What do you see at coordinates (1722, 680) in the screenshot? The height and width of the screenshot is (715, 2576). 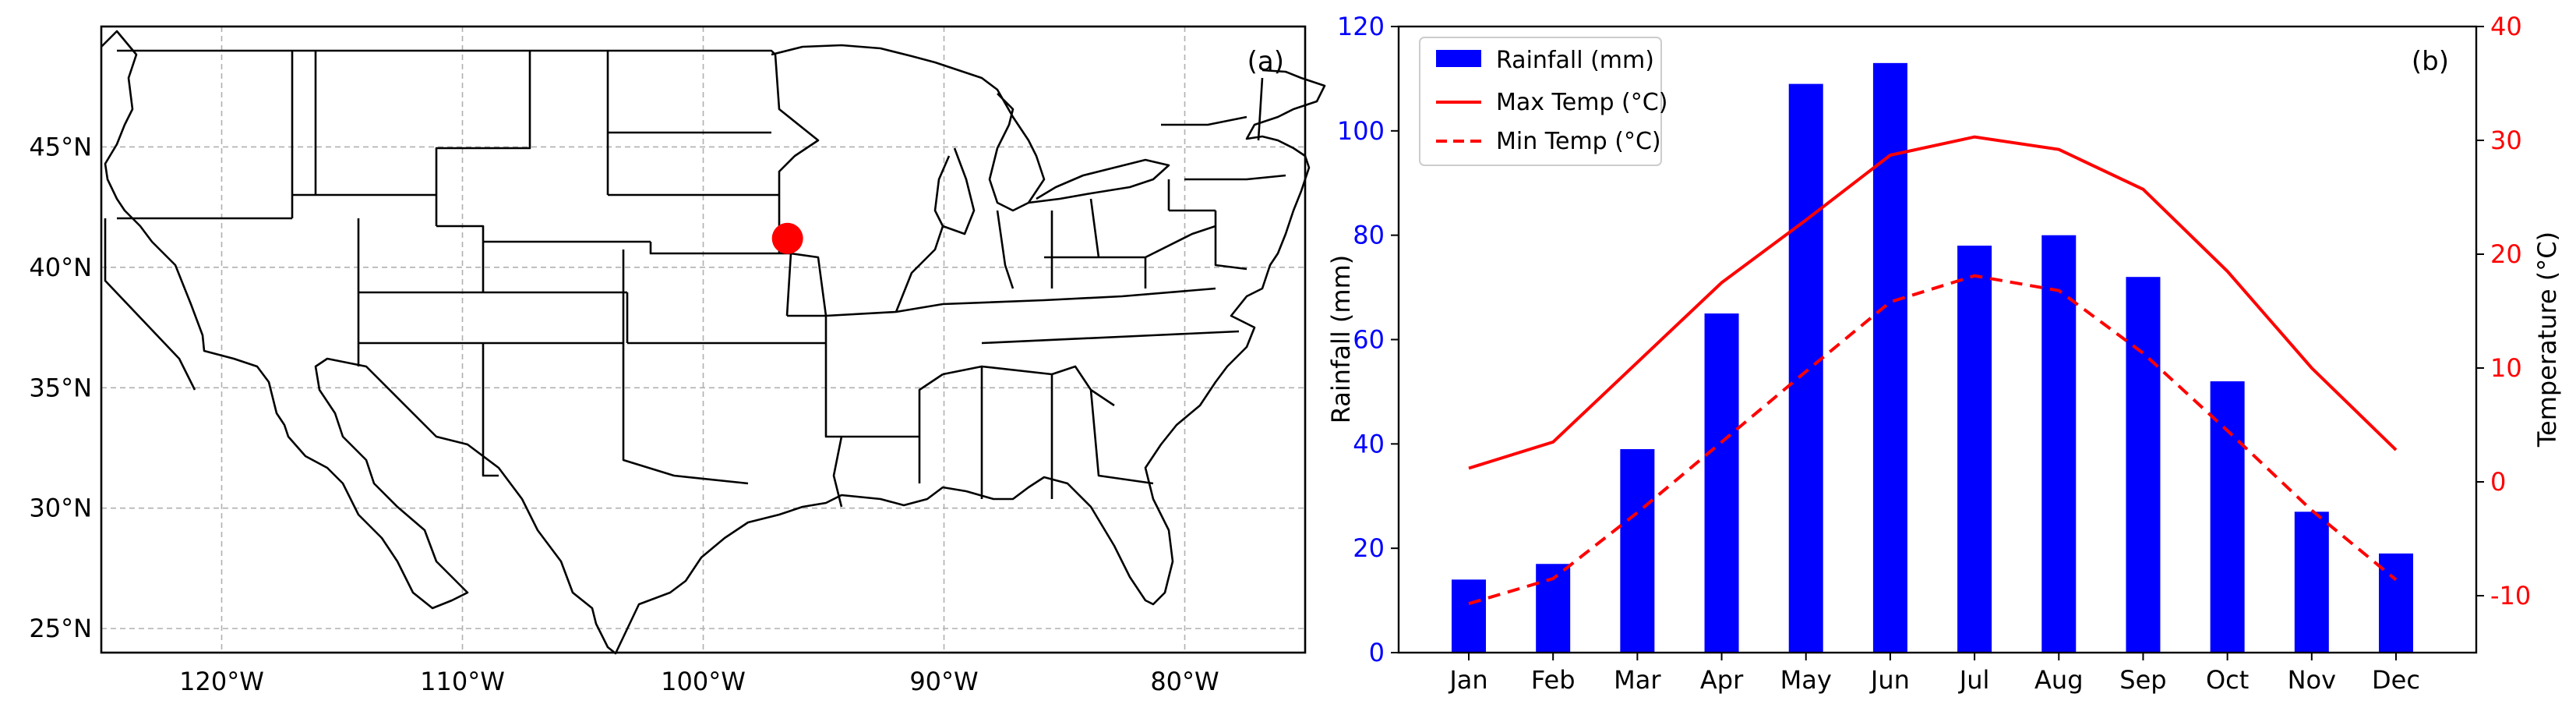 I see `x-tick-label: Apr` at bounding box center [1722, 680].